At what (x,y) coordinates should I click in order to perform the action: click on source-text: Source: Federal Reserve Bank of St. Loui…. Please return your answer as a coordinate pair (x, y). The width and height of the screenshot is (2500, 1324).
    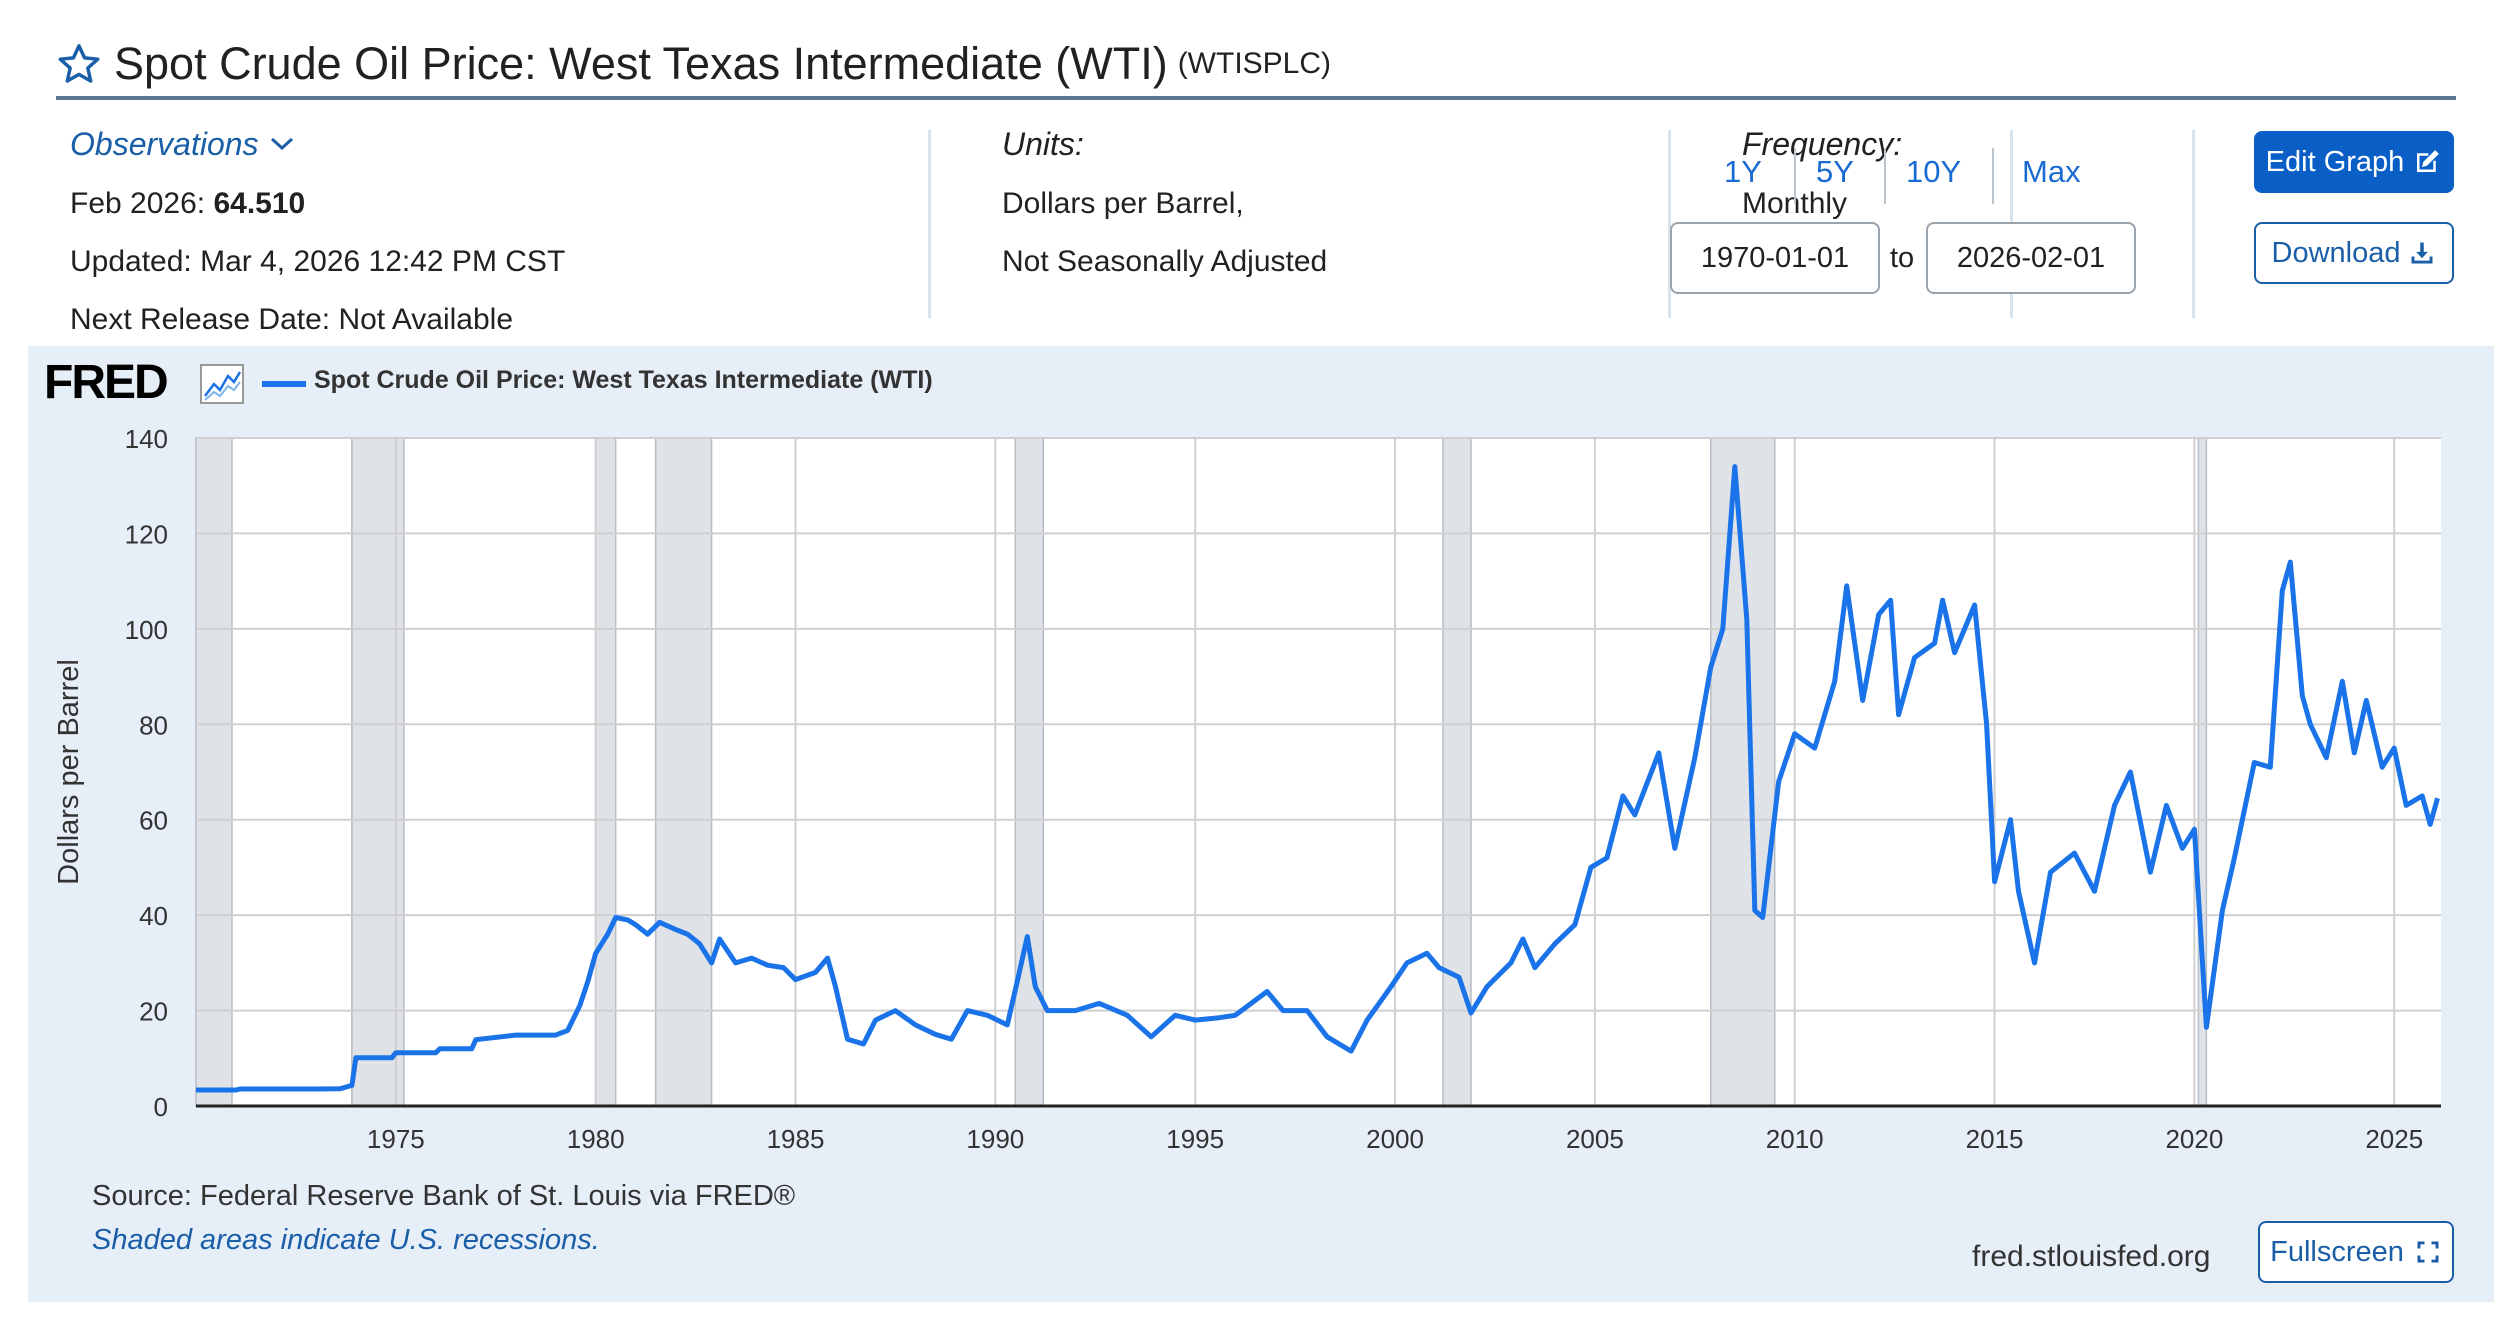
    Looking at the image, I should click on (444, 1196).